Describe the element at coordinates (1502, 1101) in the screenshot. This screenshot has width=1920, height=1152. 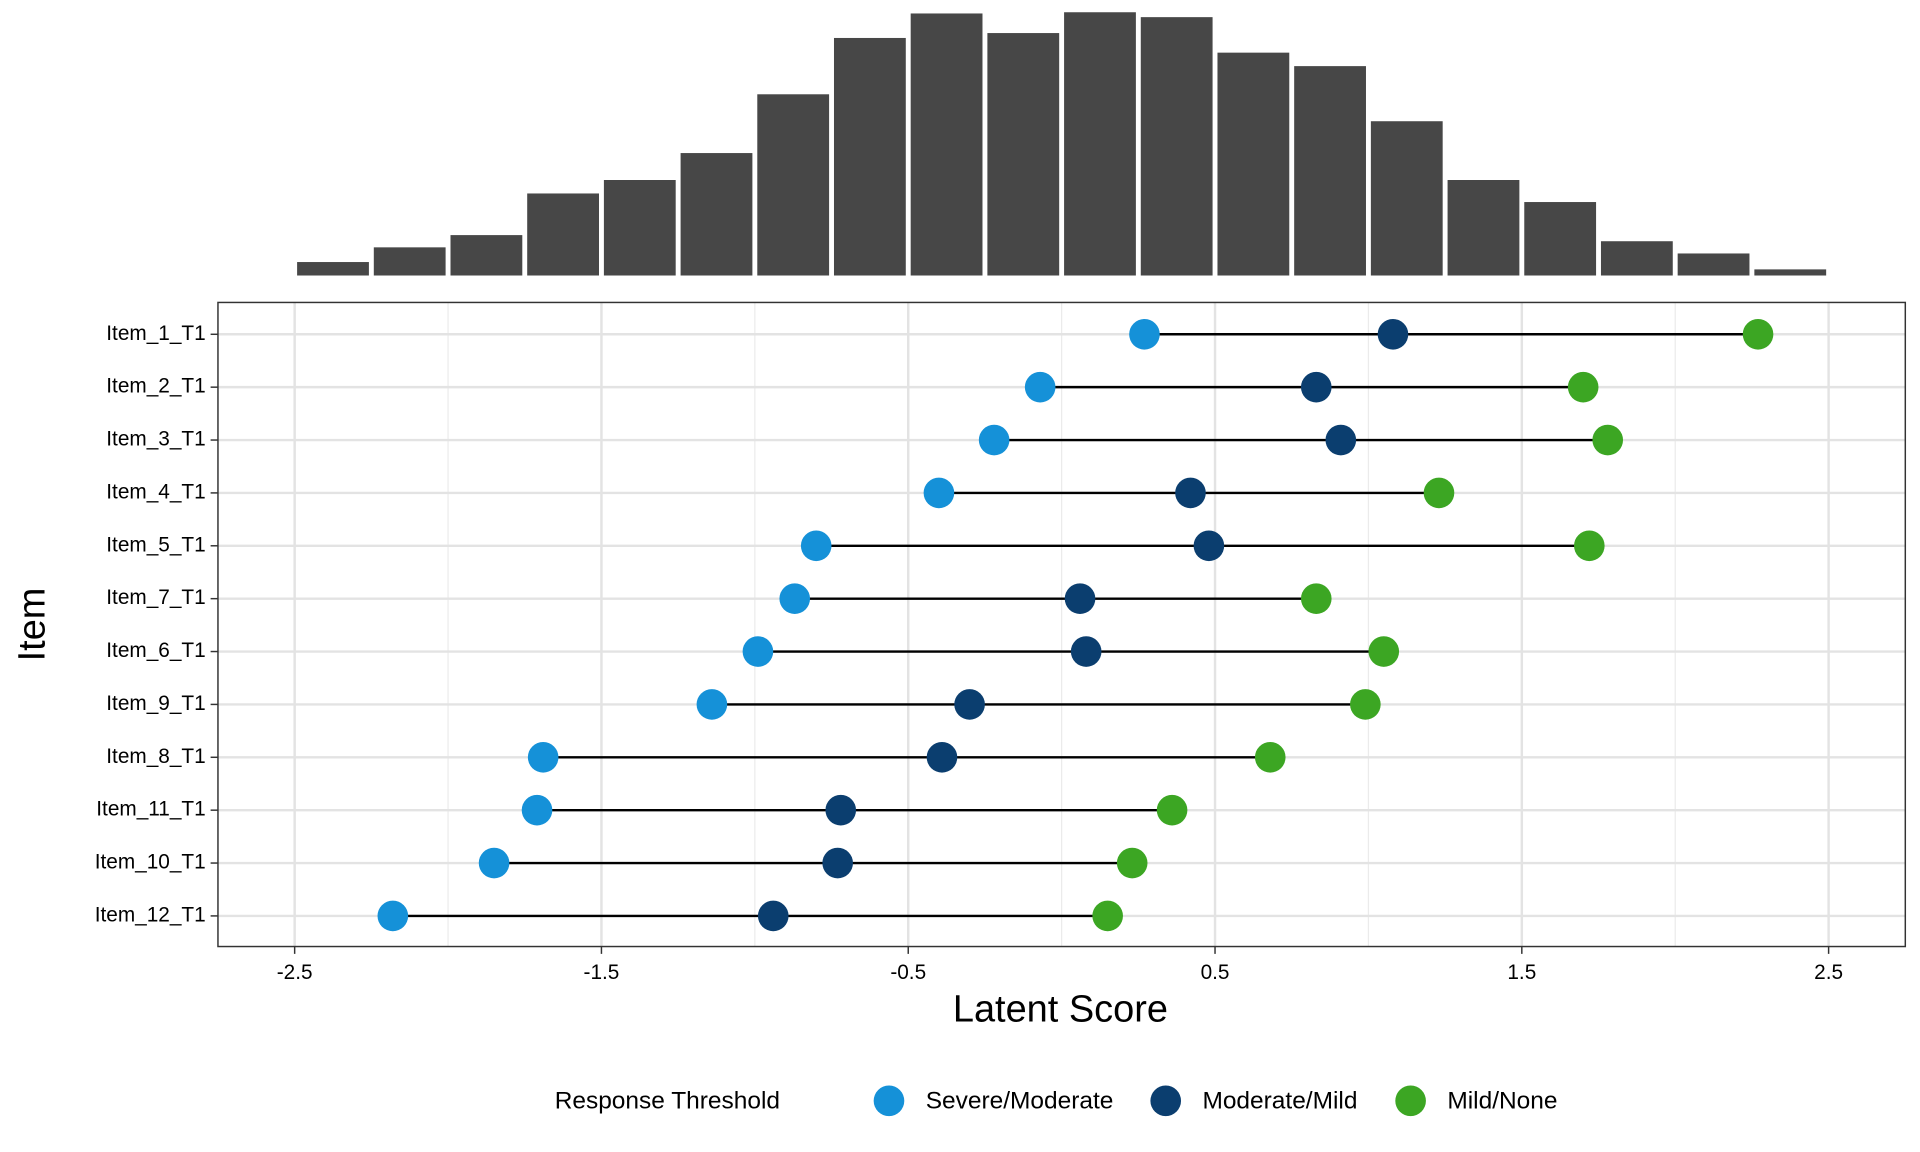
I see `legend-label: Mild/None` at that location.